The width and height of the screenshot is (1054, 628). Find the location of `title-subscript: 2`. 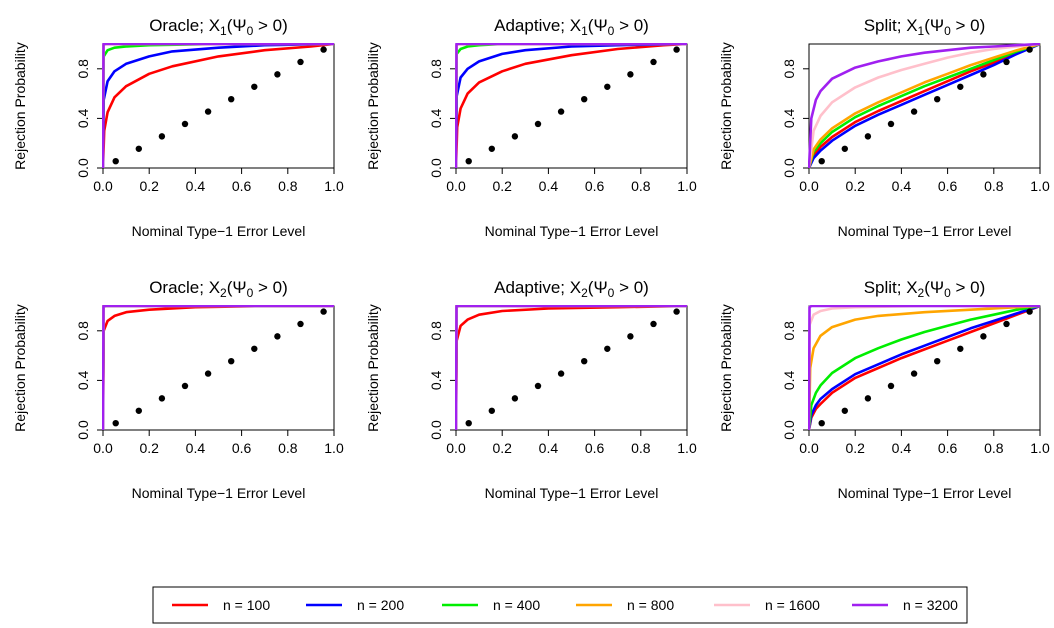

title-subscript: 2 is located at coordinates (223, 293).